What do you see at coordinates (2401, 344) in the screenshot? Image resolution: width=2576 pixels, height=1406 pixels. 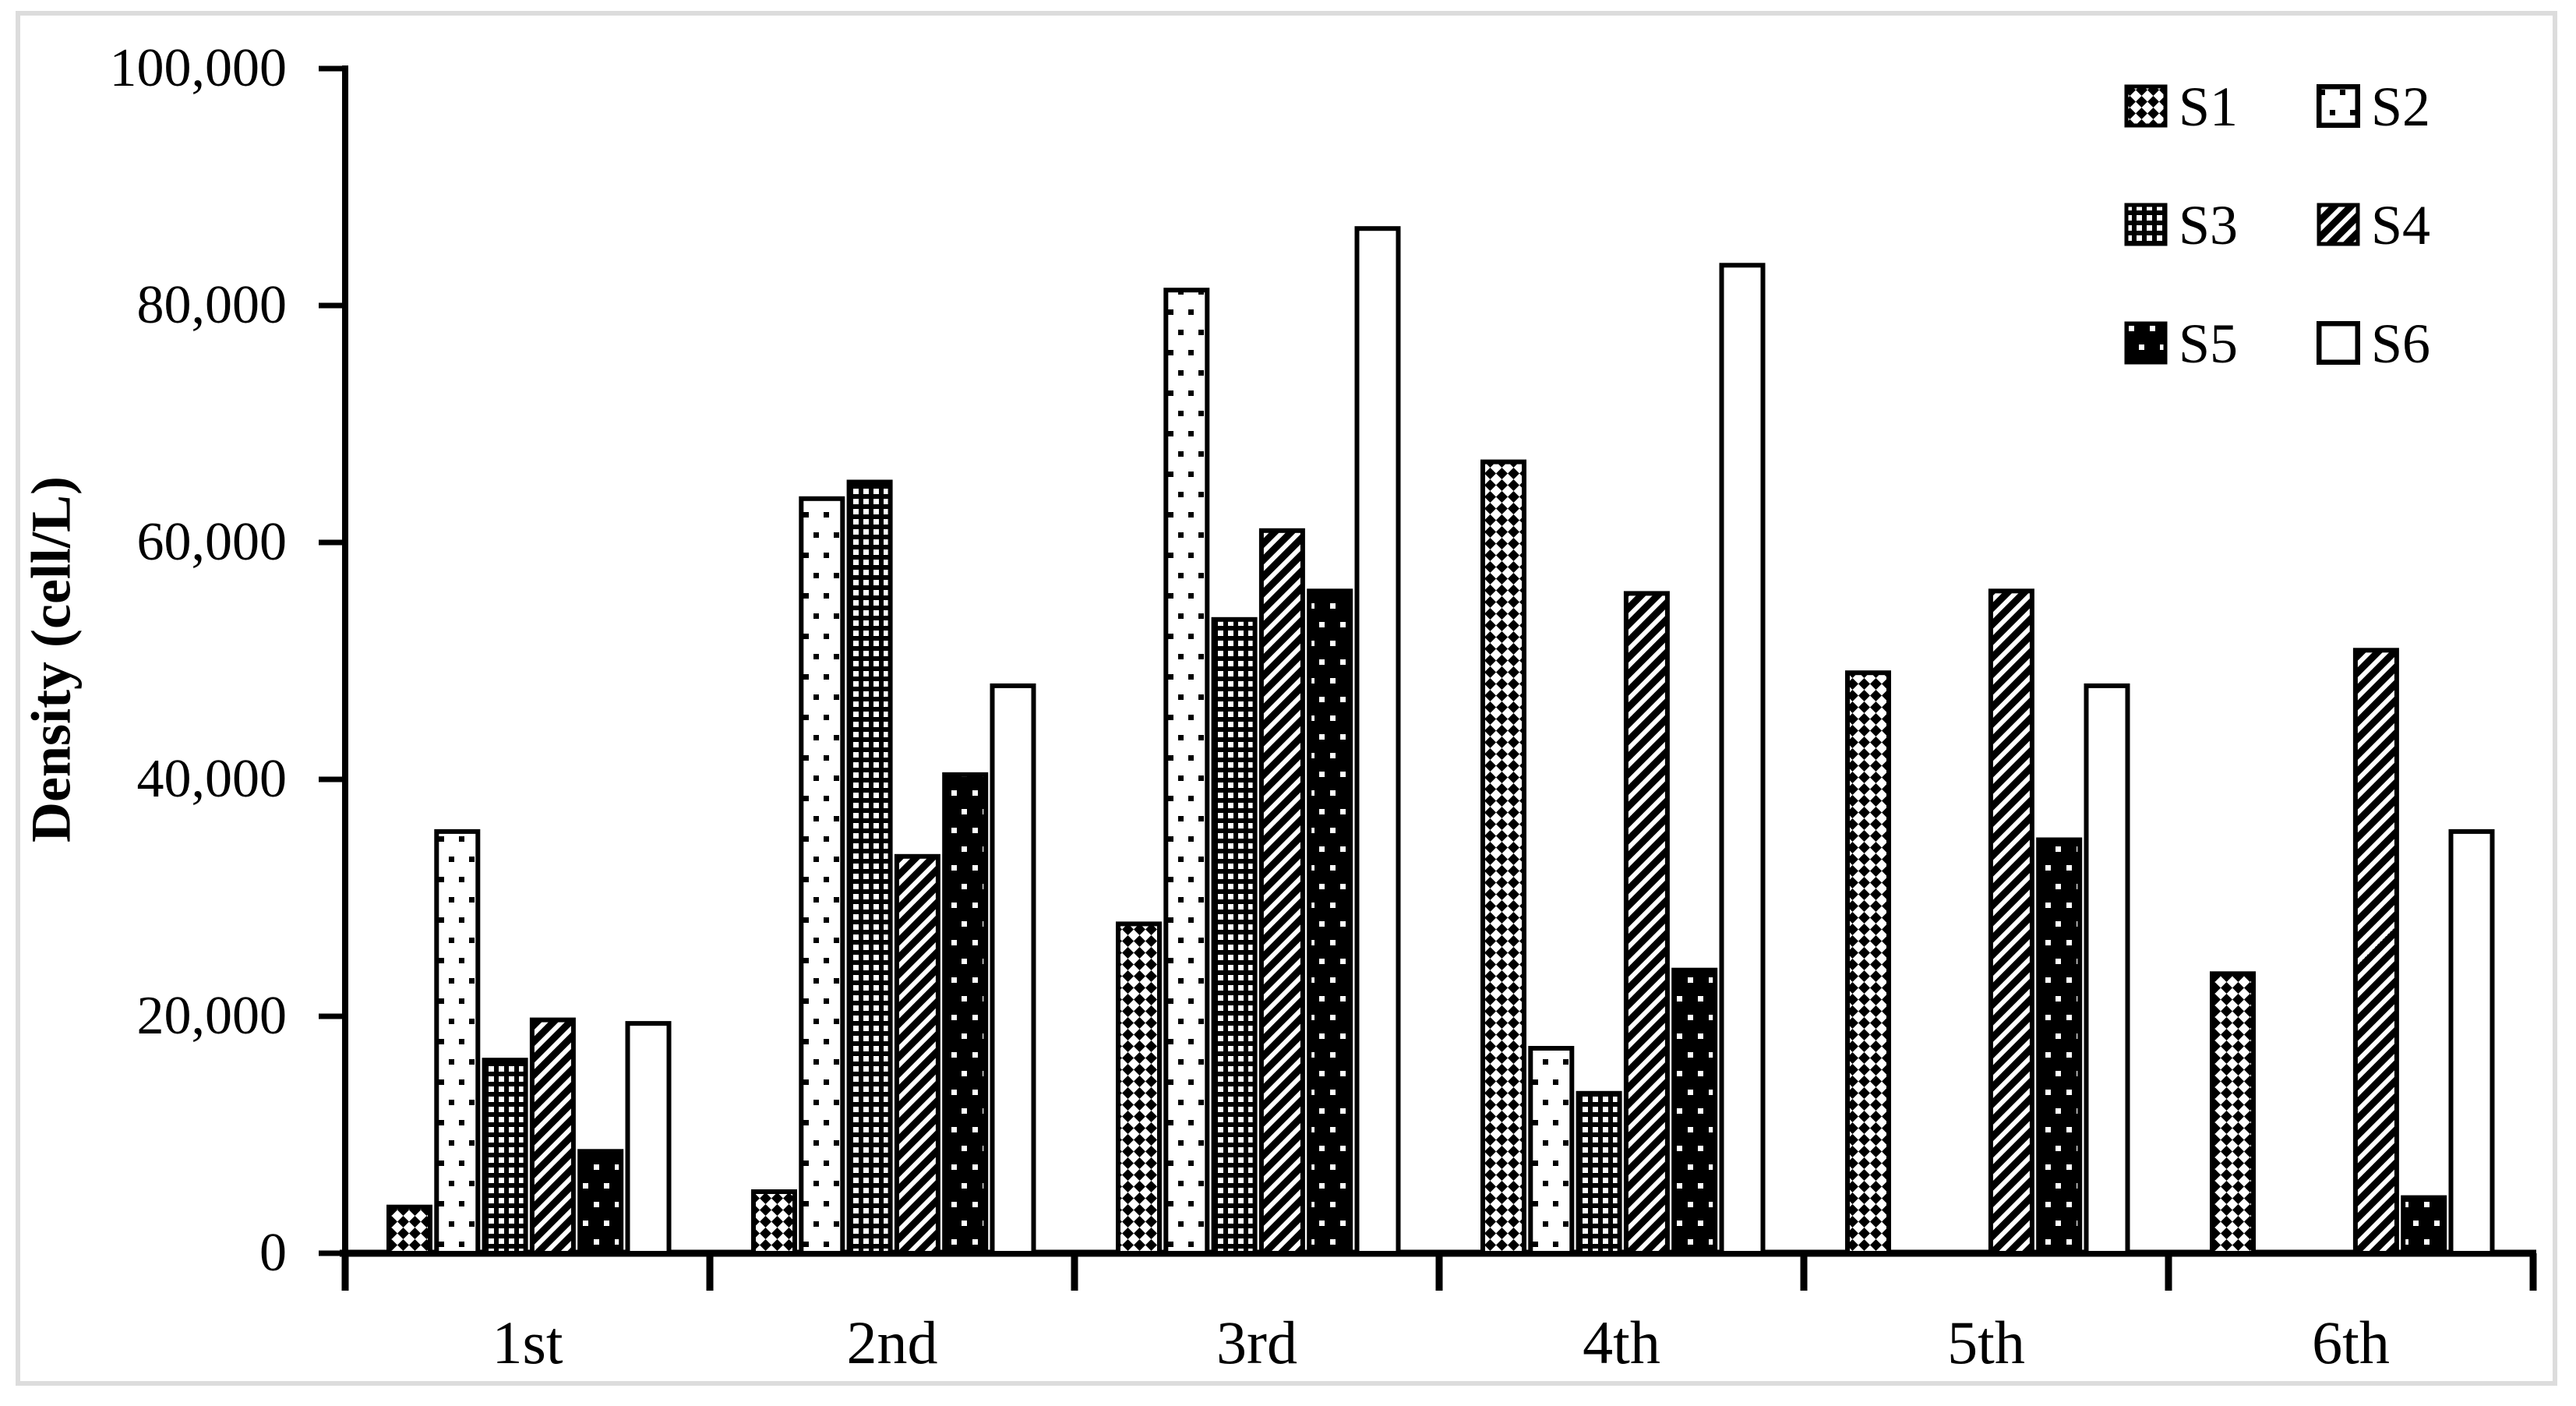 I see `legend-label-s6: S6` at bounding box center [2401, 344].